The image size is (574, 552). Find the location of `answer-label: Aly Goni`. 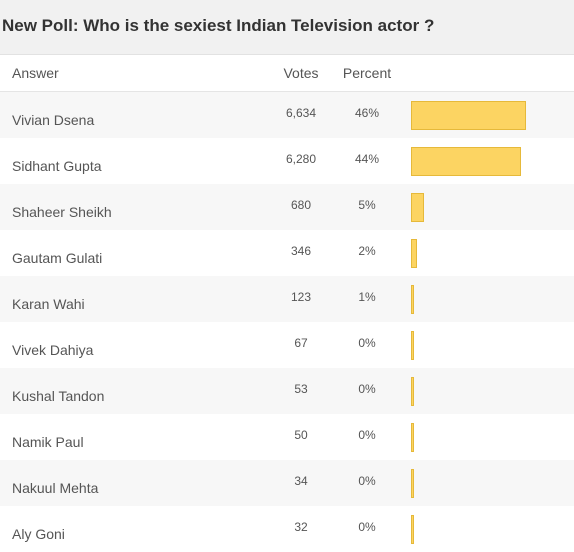

answer-label: Aly Goni is located at coordinates (38, 534).